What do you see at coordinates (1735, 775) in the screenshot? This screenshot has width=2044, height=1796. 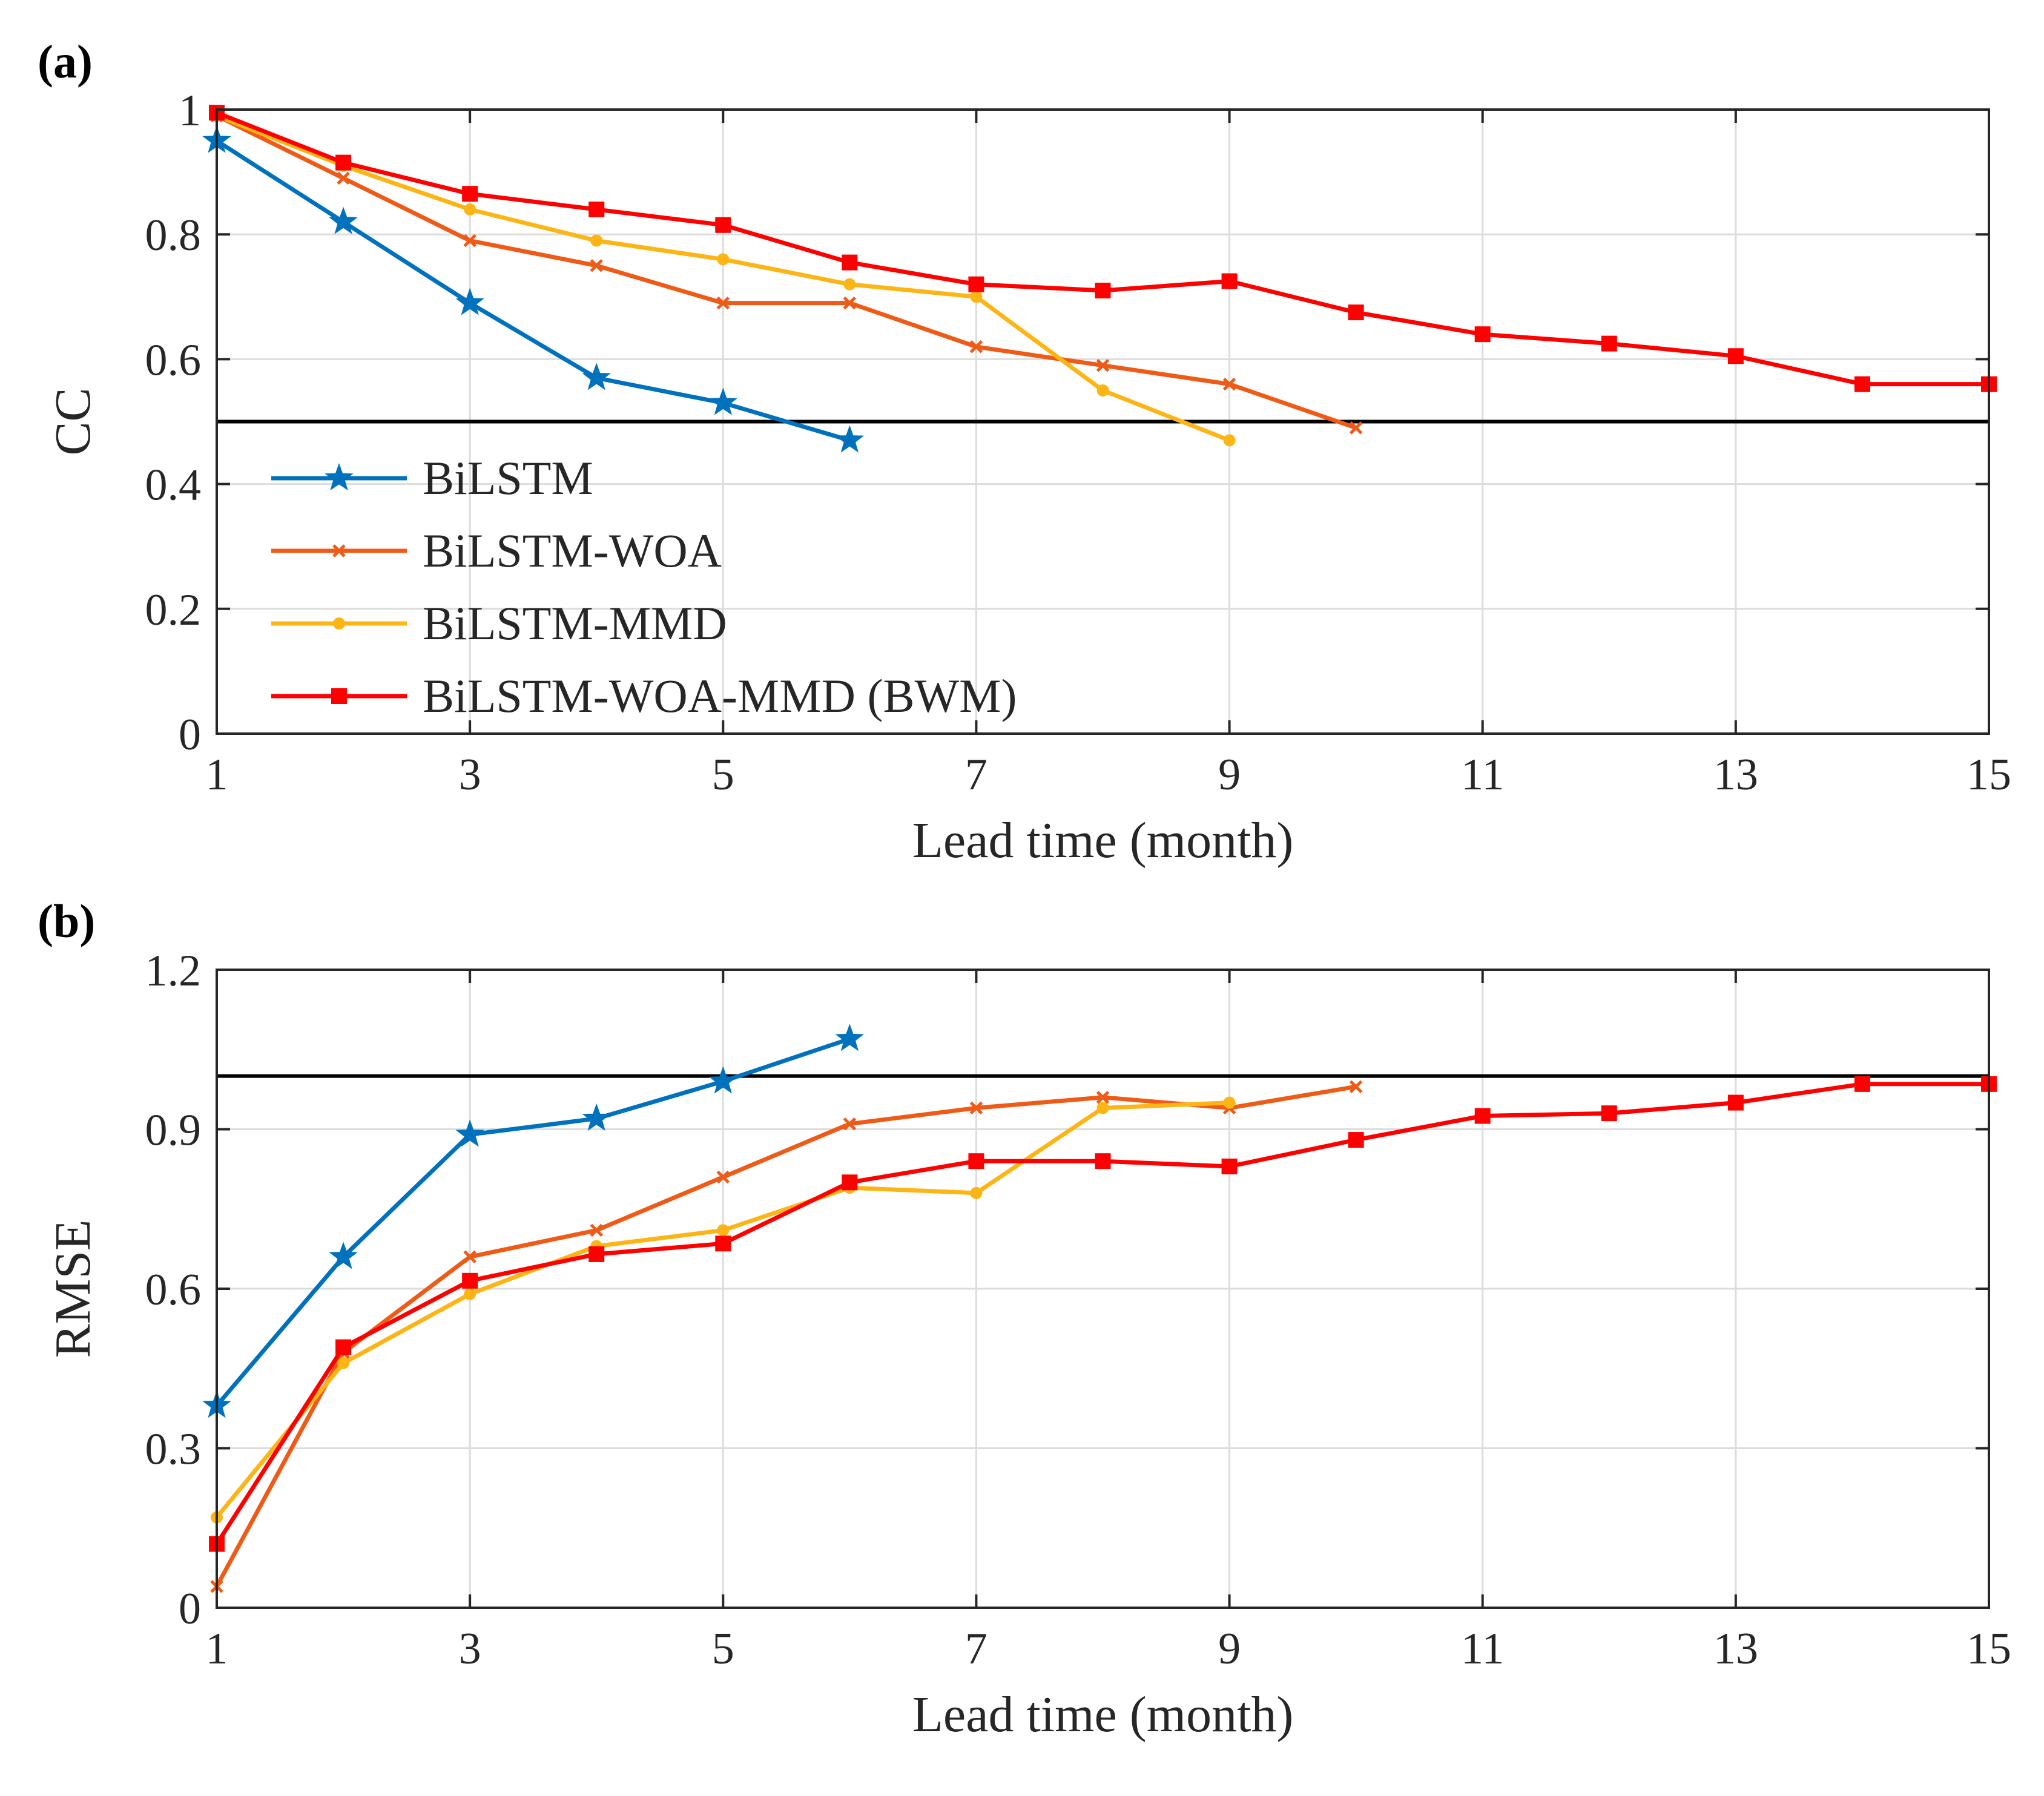 I see `panel-a-x-tick-label-13: 13` at bounding box center [1735, 775].